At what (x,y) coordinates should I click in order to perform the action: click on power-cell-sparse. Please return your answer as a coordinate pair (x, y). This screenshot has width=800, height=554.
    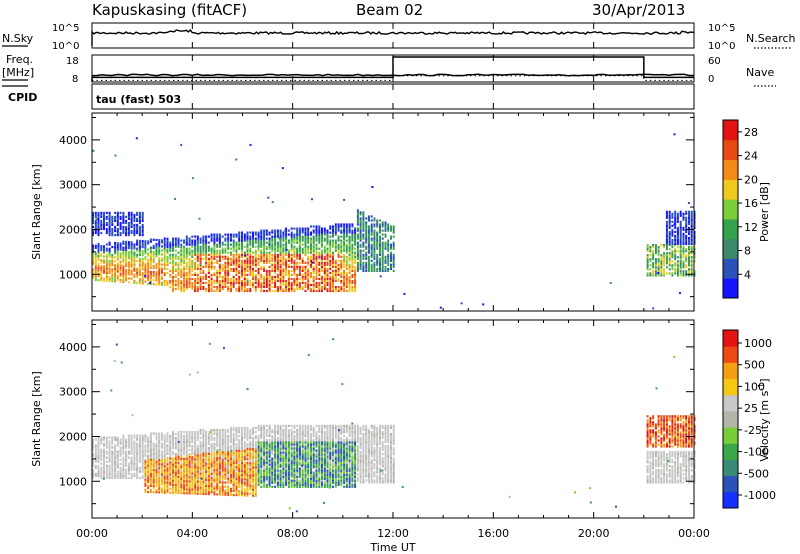
    Looking at the image, I should click on (680, 293).